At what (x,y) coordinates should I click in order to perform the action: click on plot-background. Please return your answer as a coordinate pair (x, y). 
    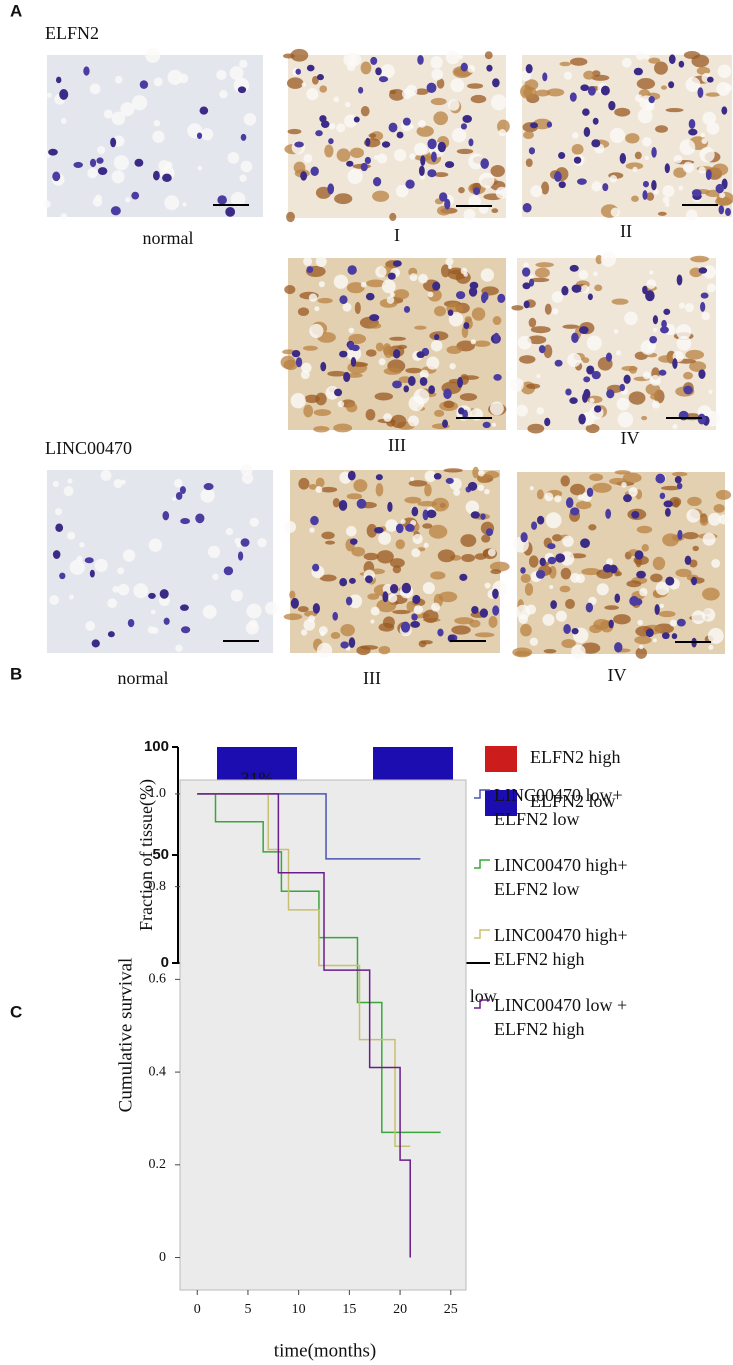
    Looking at the image, I should click on (323, 1035).